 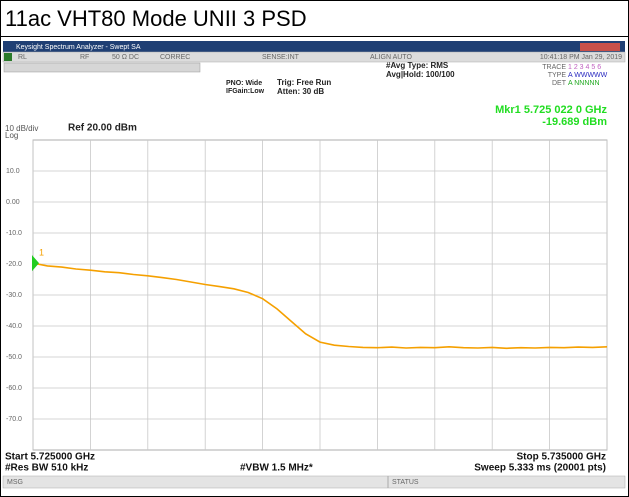 I want to click on toolbar-item: 10:41:18 PM Jan 29, 2019, so click(x=581, y=57).